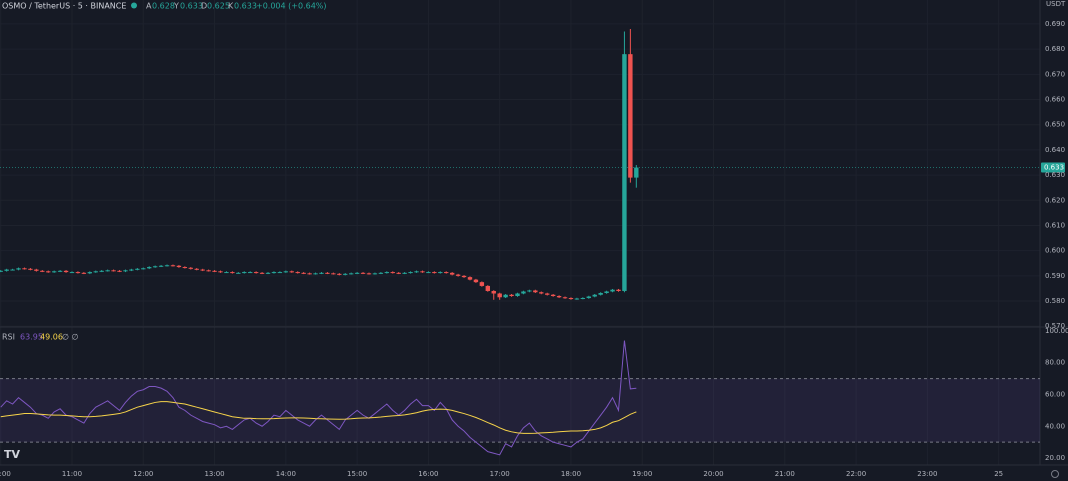 This screenshot has height=481, width=1068. I want to click on y-tick-label: 0.680, so click(1055, 49).